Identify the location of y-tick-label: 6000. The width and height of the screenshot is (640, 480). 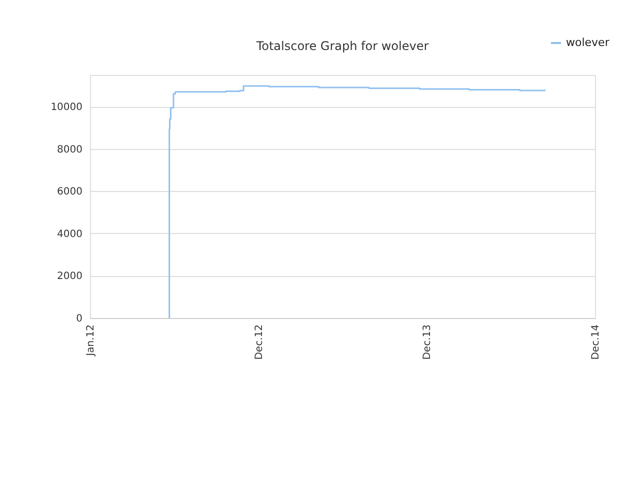
(69, 192).